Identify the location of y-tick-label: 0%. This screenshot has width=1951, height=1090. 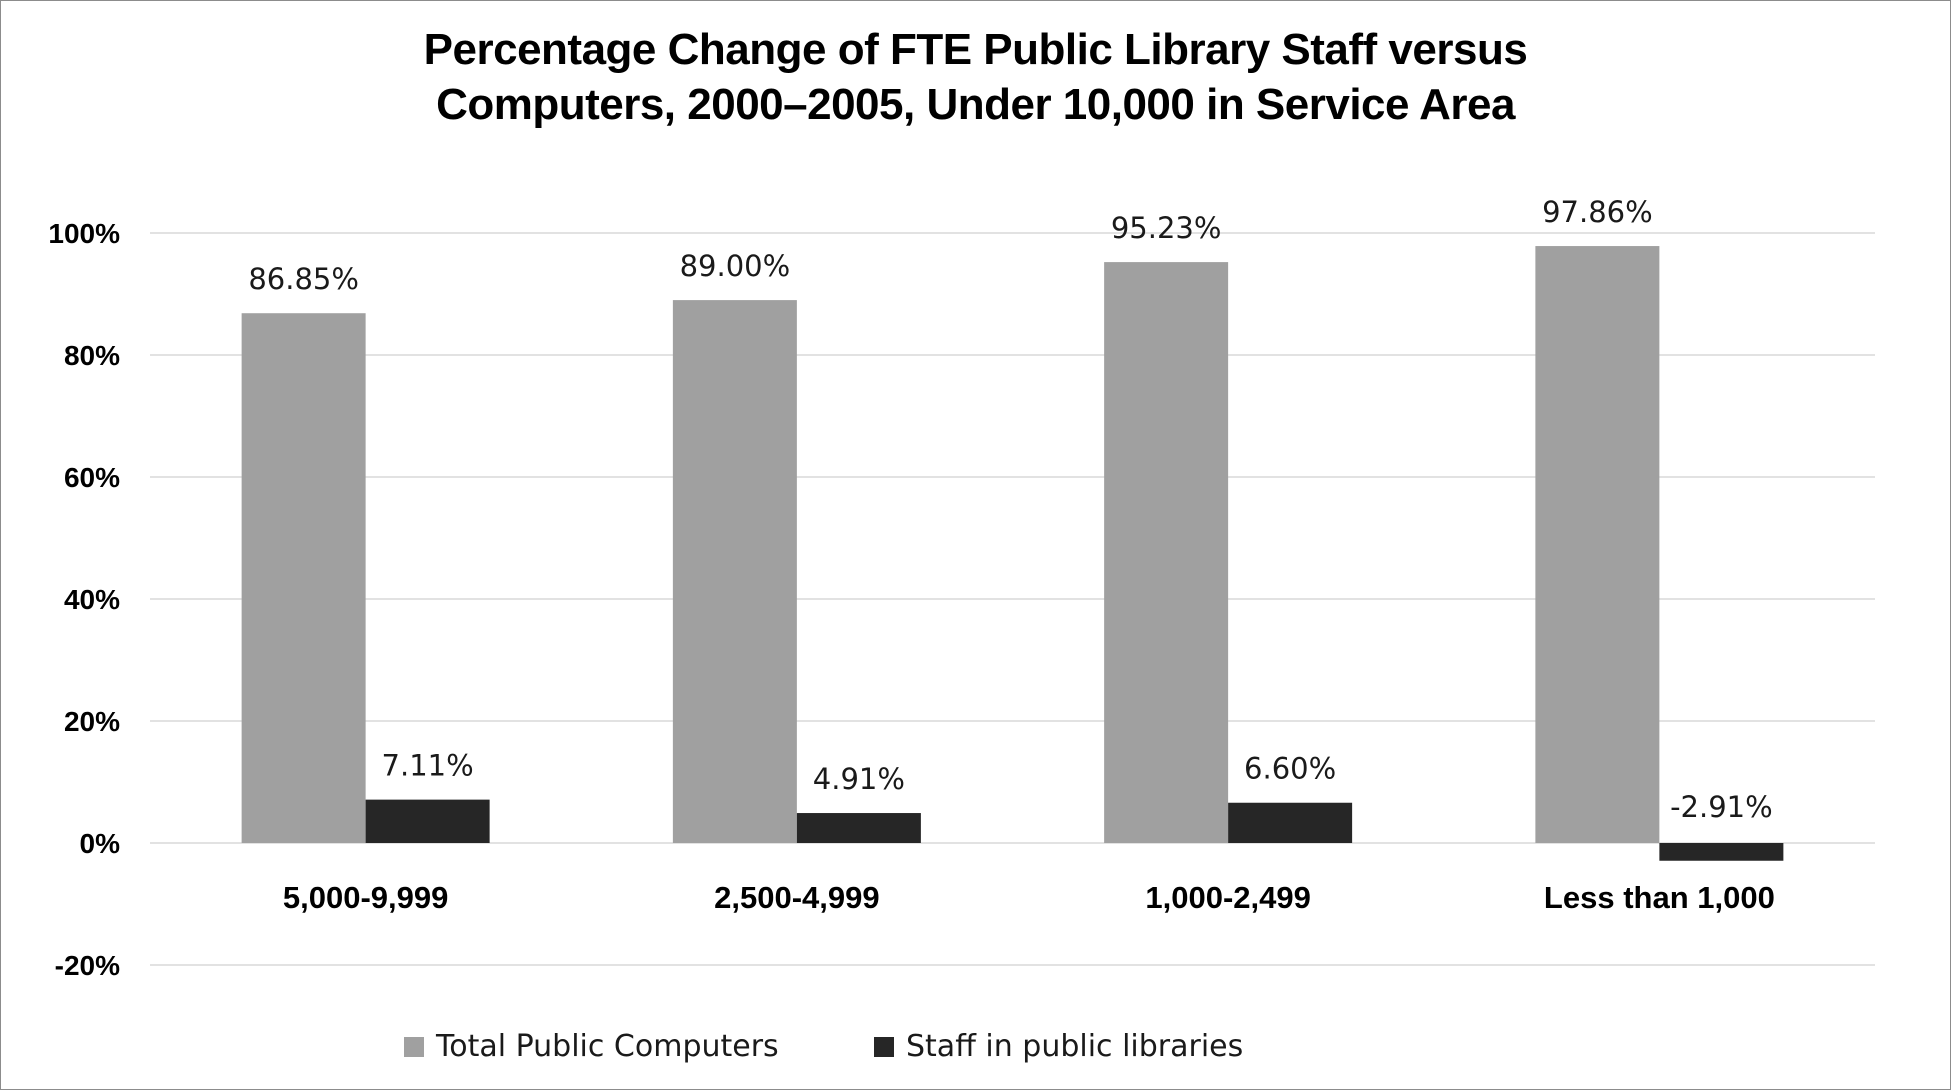
(100, 843).